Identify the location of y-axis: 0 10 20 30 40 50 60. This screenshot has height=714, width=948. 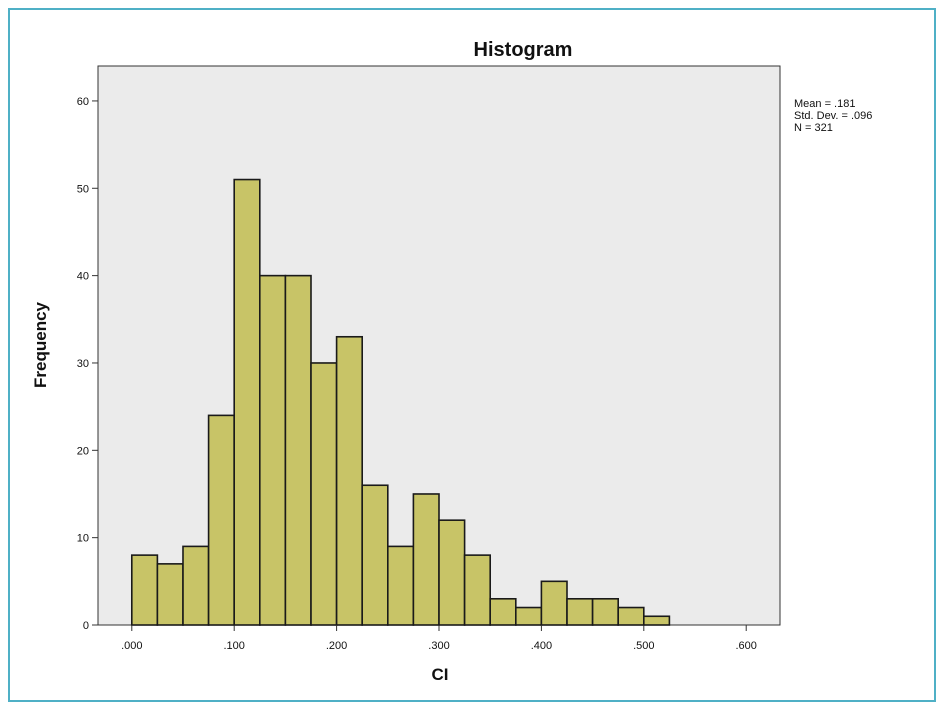
(87, 364).